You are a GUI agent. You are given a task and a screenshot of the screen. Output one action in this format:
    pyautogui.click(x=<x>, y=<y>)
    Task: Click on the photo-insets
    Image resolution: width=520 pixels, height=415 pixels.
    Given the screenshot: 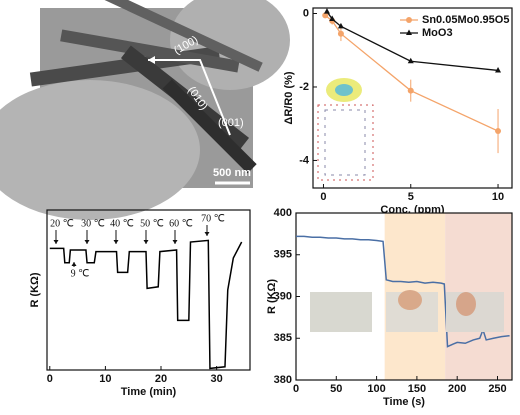 What is the action you would take?
    pyautogui.click(x=407, y=311)
    